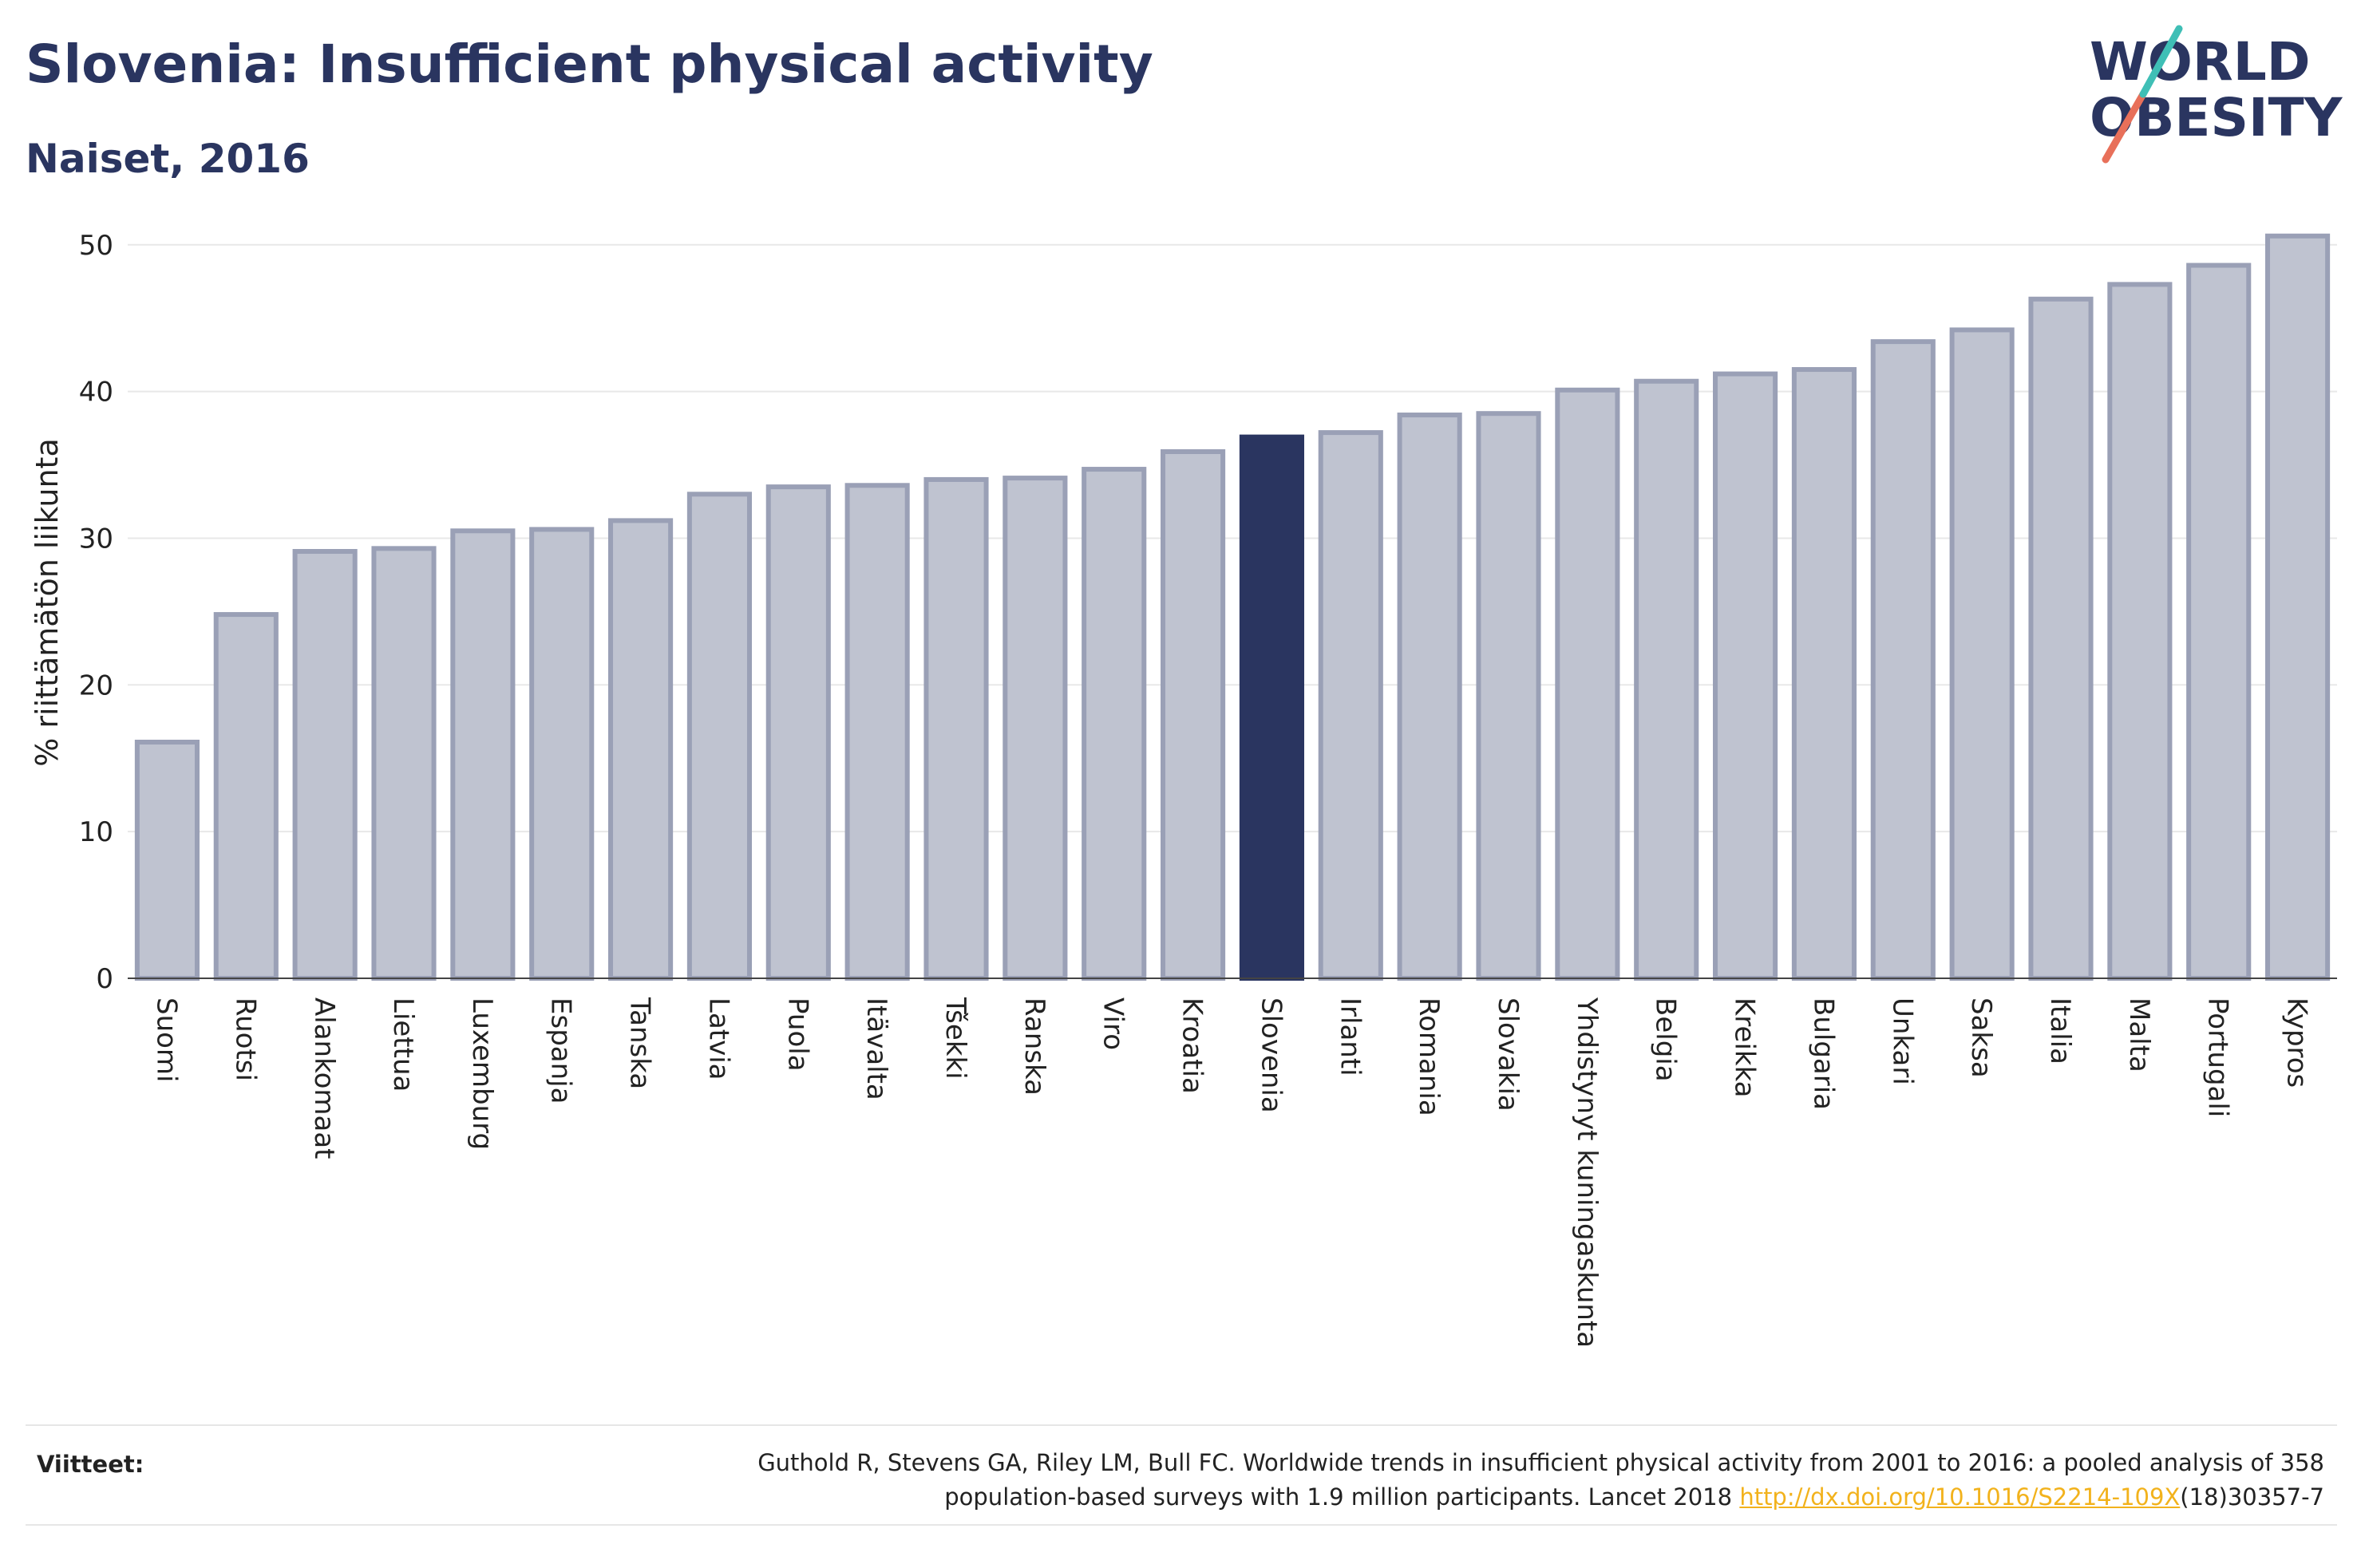  What do you see at coordinates (1960, 1497) in the screenshot?
I see `reference-doi-link: http://dx.doi.org/10.1016/S2214-109X` at bounding box center [1960, 1497].